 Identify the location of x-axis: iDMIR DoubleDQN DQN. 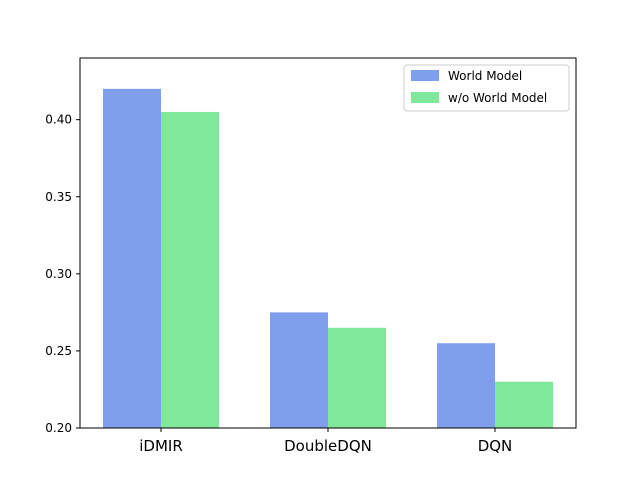
(325, 441).